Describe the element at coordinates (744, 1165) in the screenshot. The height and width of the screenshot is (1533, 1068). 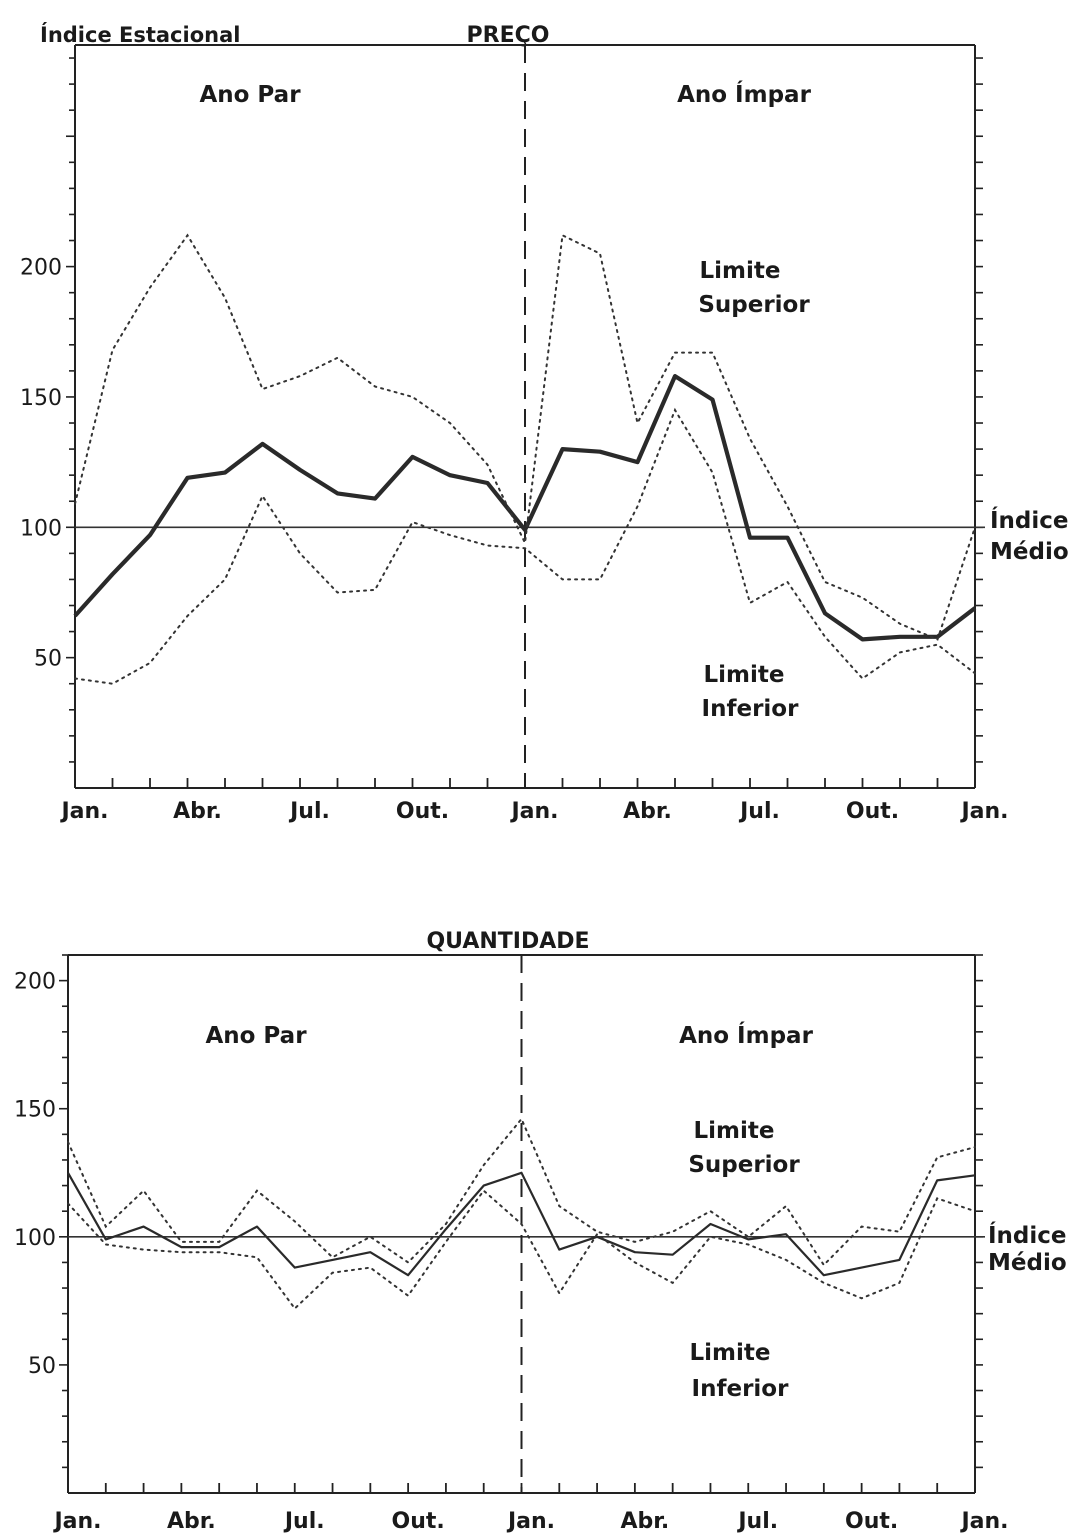
I see `quantity-upper-limit-label-2: Superior` at that location.